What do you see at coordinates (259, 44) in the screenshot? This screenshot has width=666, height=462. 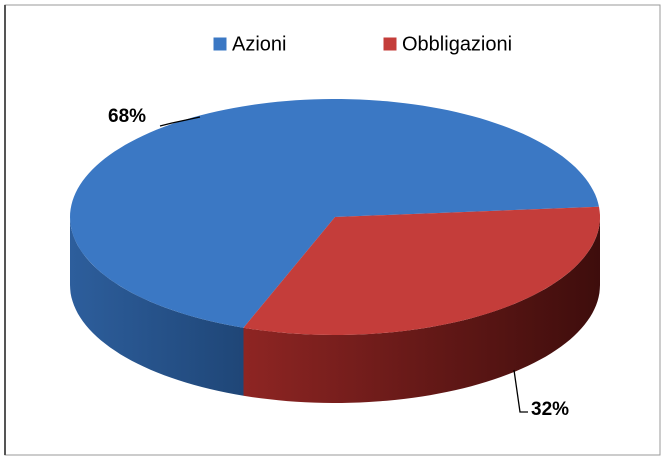 I see `legend-label: Azioni` at bounding box center [259, 44].